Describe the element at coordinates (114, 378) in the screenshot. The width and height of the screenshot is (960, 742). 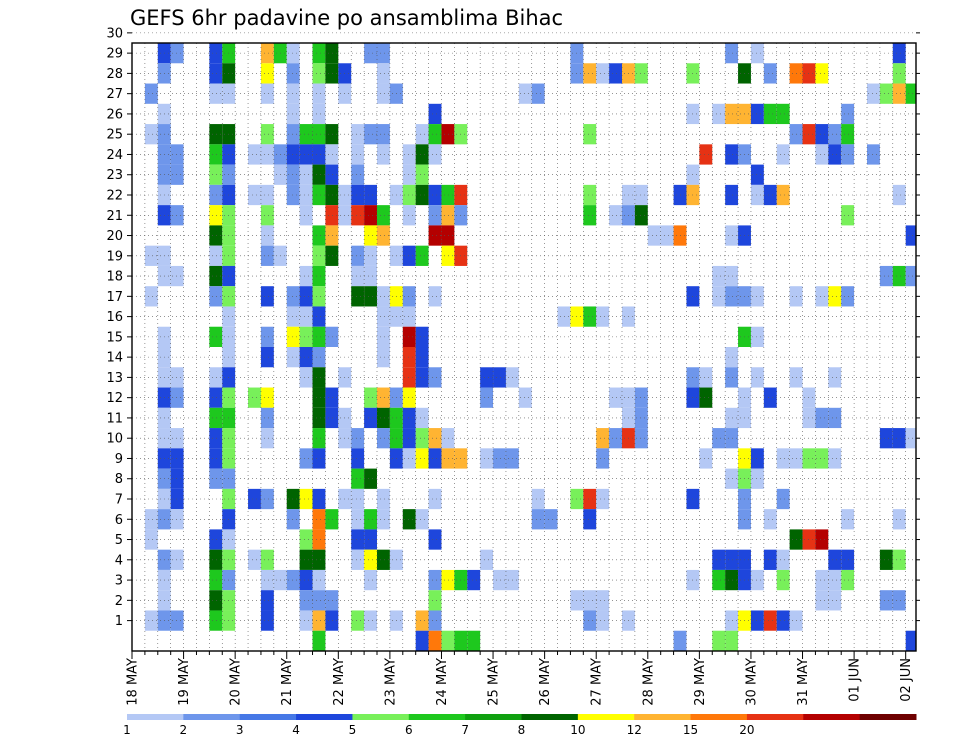
I see `y-tick-label: 13` at that location.